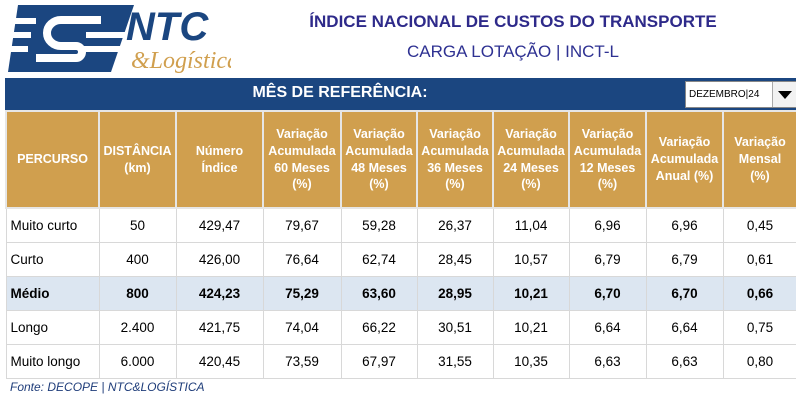 The image size is (796, 400). I want to click on table-cell: 0,75, so click(759, 327).